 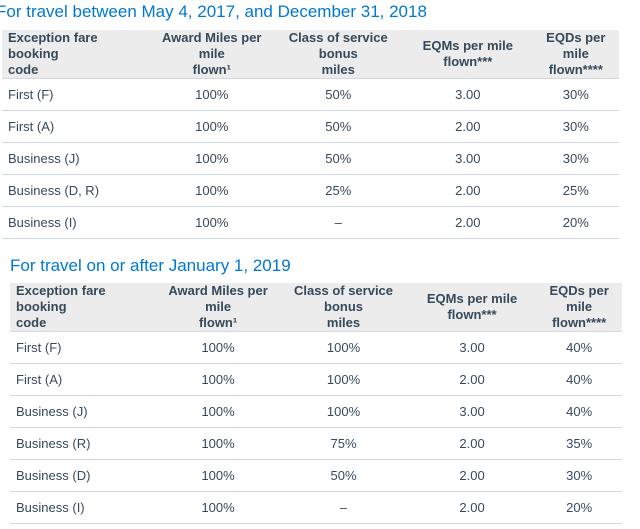 What do you see at coordinates (76, 190) in the screenshot?
I see `fare-code-cell: Business (D, R)` at bounding box center [76, 190].